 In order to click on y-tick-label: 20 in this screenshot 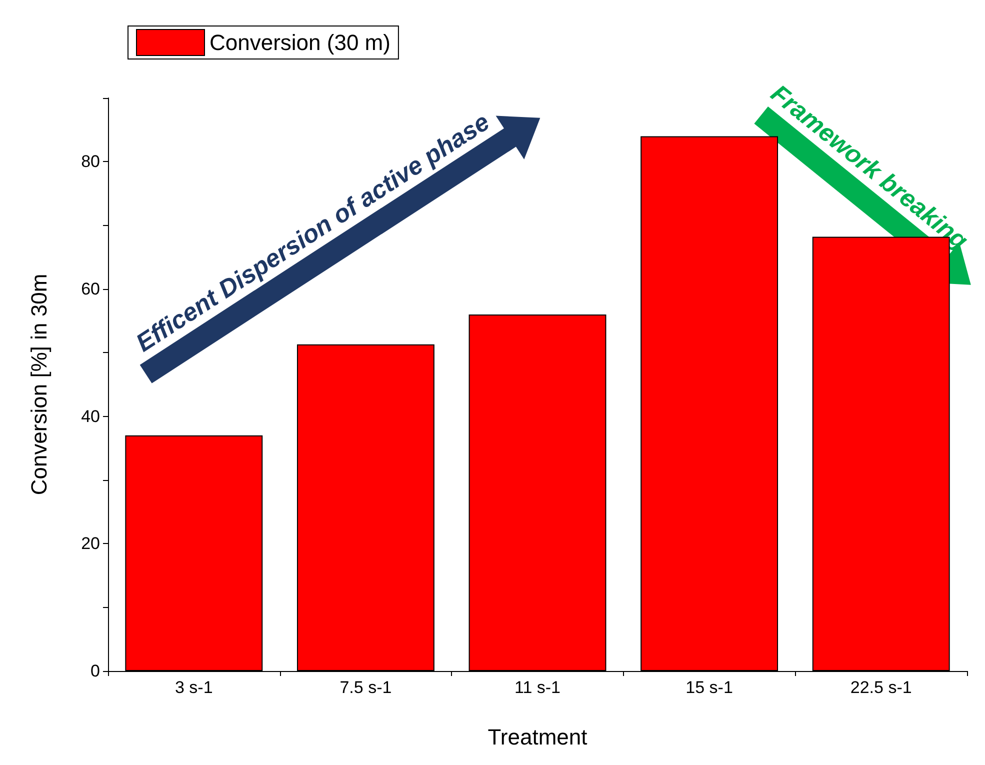, I will do `click(90, 544)`.